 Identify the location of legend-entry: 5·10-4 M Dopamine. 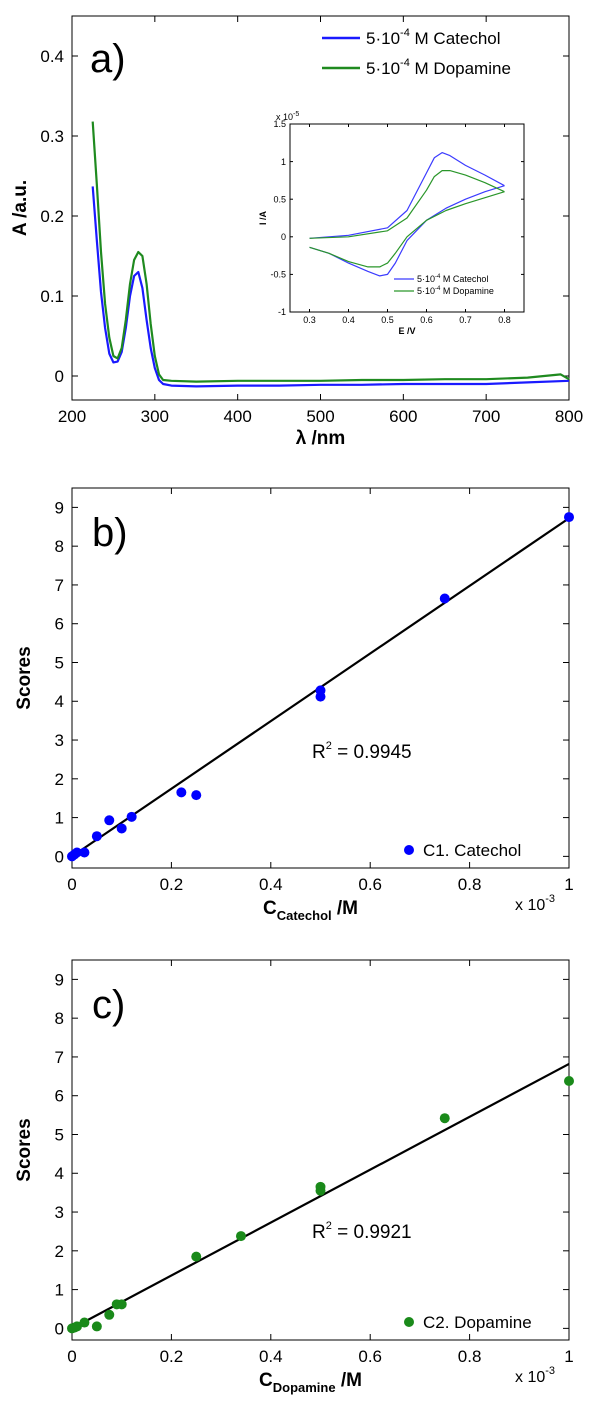
(438, 67).